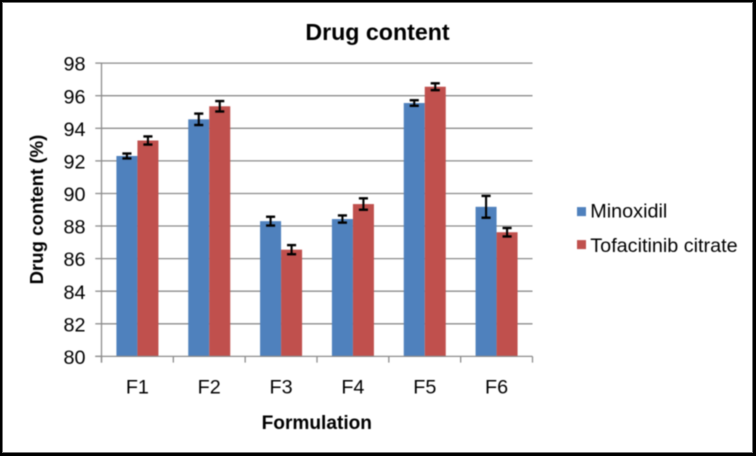 The width and height of the screenshot is (756, 456). Describe the element at coordinates (136, 387) in the screenshot. I see `svg-text: F1` at that location.